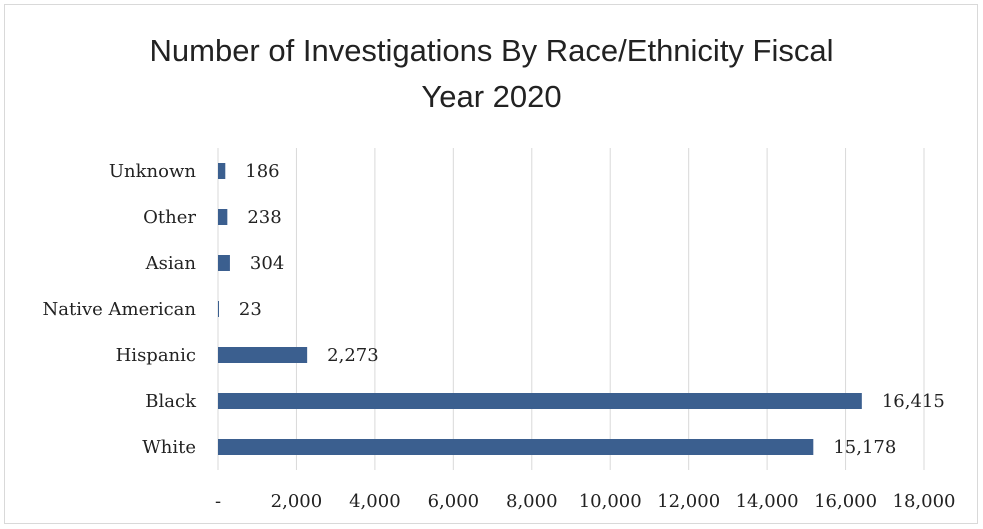  Describe the element at coordinates (119, 309) in the screenshot. I see `category-label: Native American` at that location.